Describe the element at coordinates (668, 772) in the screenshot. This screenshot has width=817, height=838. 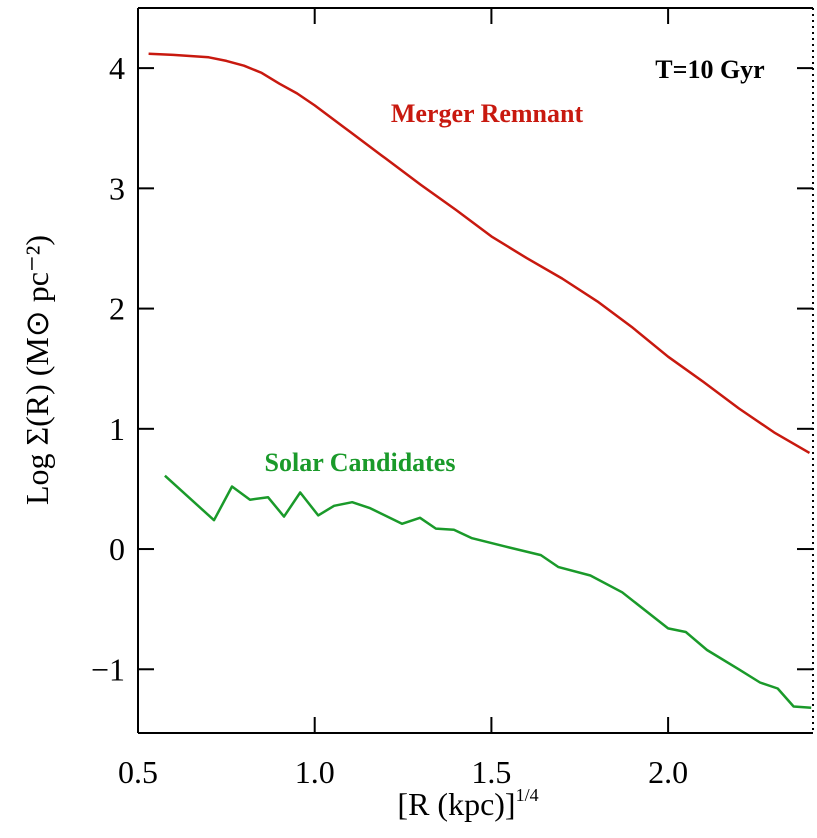
I see `x-tick-label: 2.0` at that location.